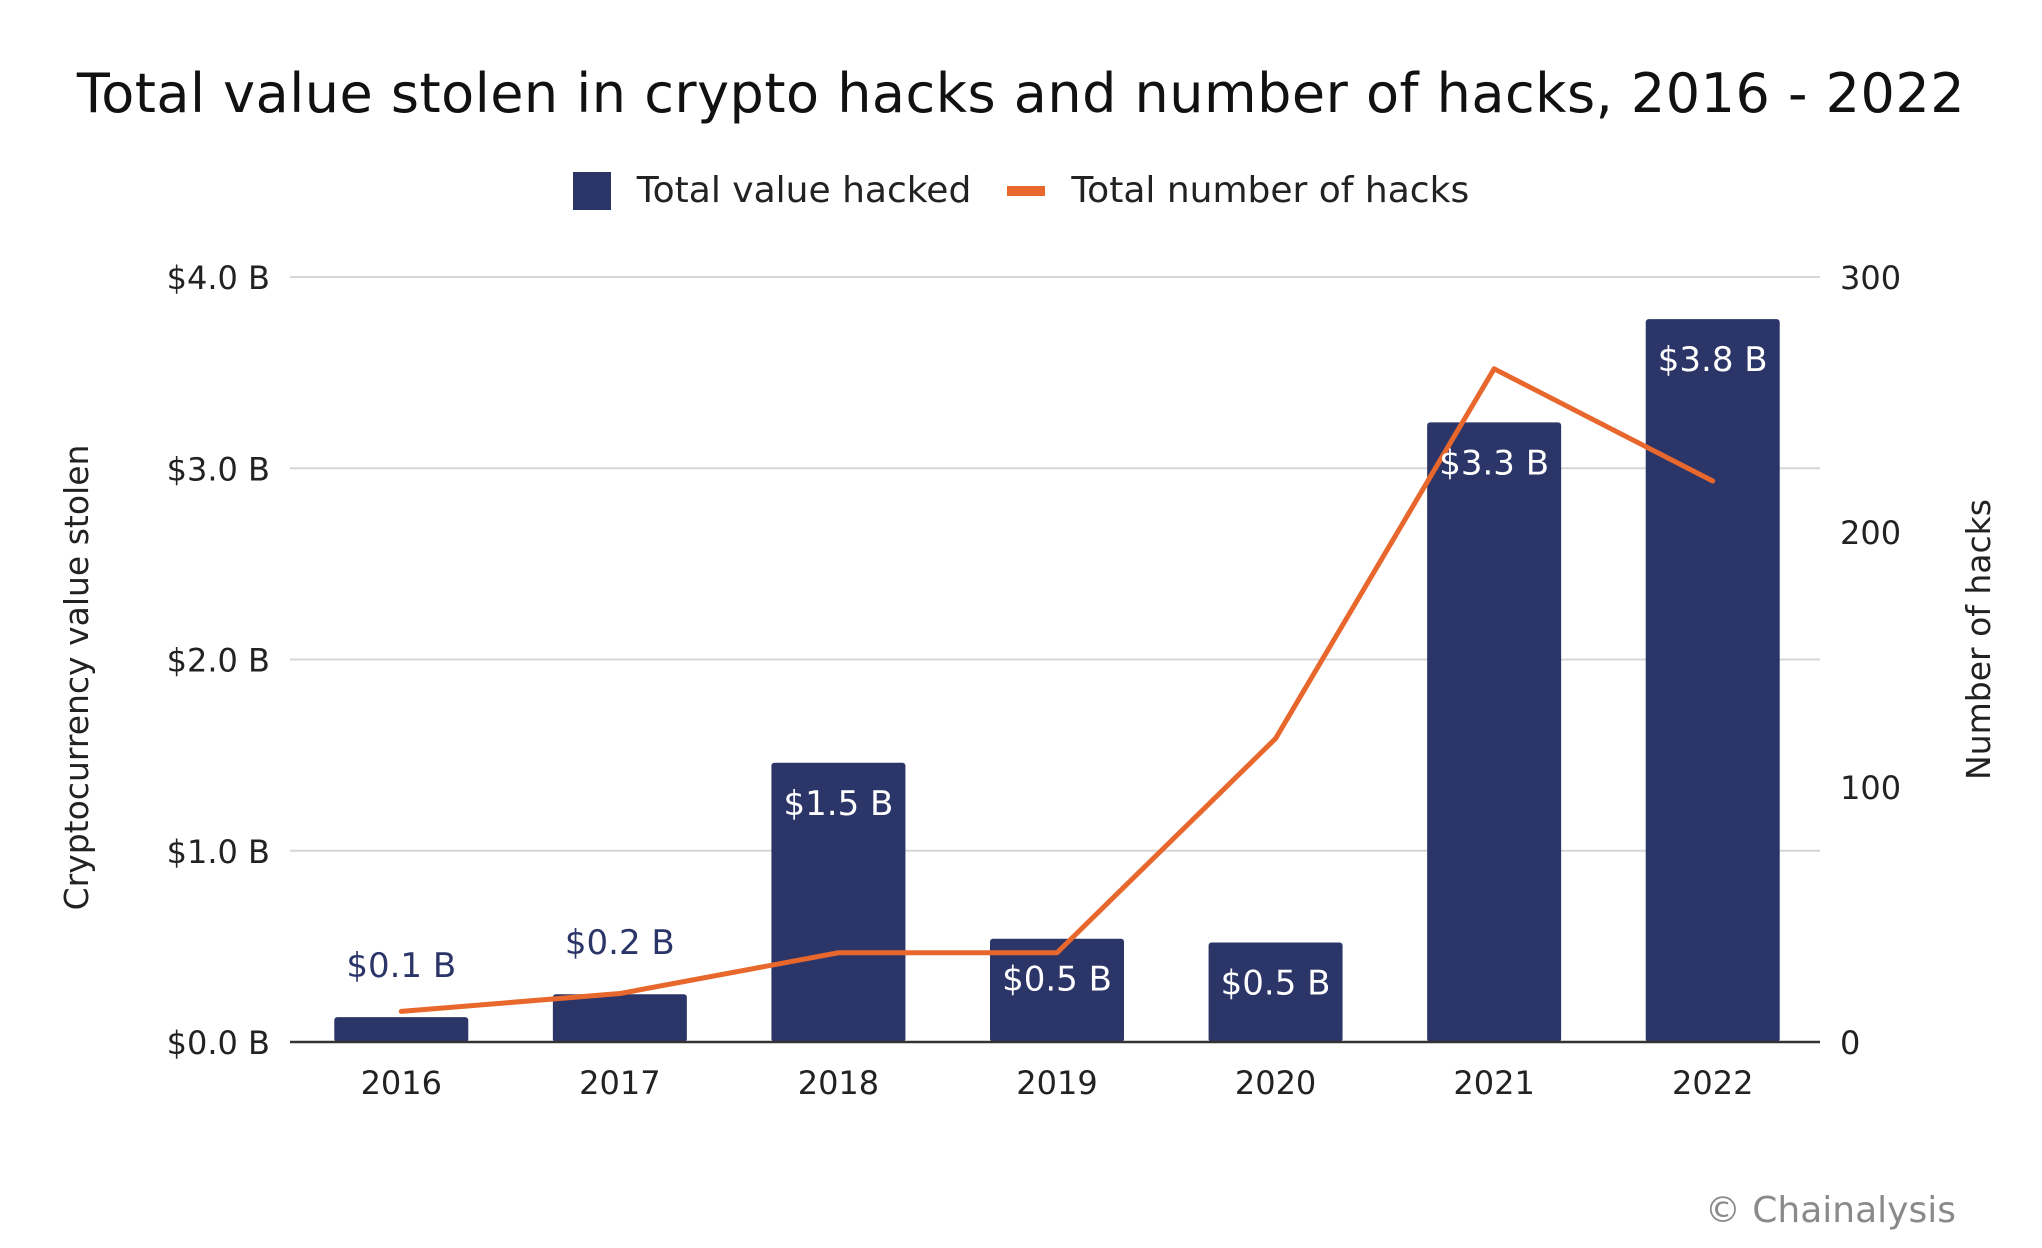  Describe the element at coordinates (1850, 1043) in the screenshot. I see `y-tick-label-right: 0` at that location.